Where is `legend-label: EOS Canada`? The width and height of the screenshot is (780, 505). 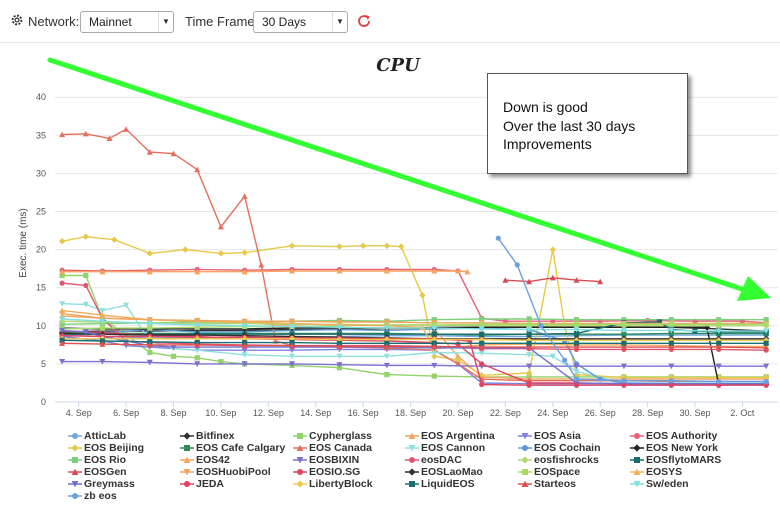 legend-label: EOS Canada is located at coordinates (341, 448).